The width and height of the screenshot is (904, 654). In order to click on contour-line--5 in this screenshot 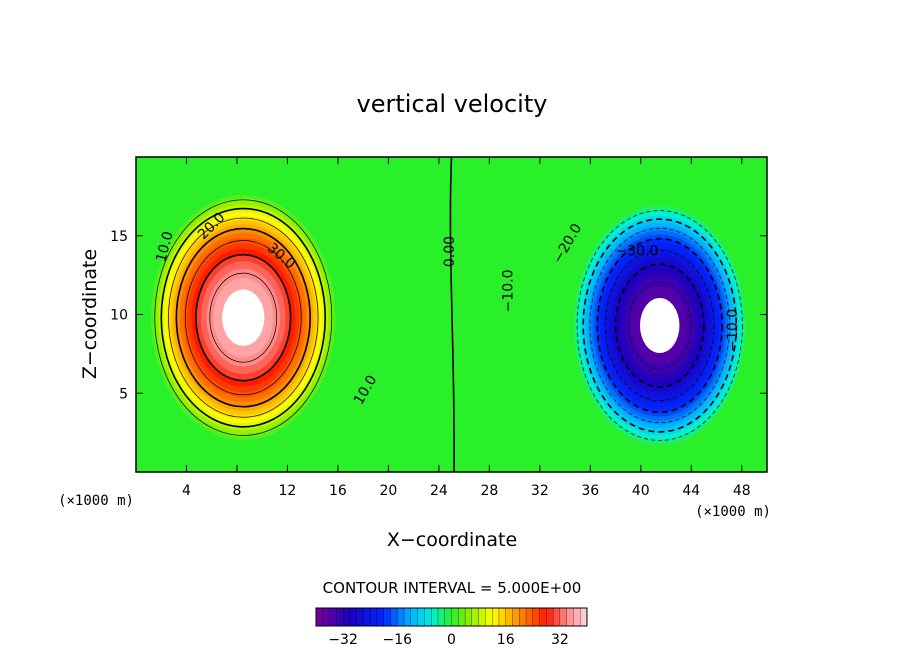, I will do `click(659, 325)`.